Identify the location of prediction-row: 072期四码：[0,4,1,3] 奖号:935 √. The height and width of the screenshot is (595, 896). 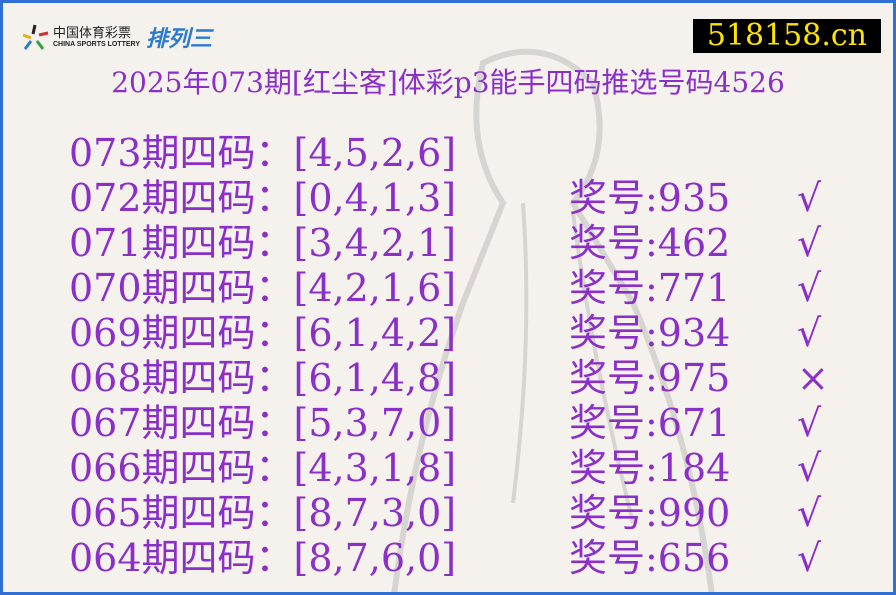
(449, 198).